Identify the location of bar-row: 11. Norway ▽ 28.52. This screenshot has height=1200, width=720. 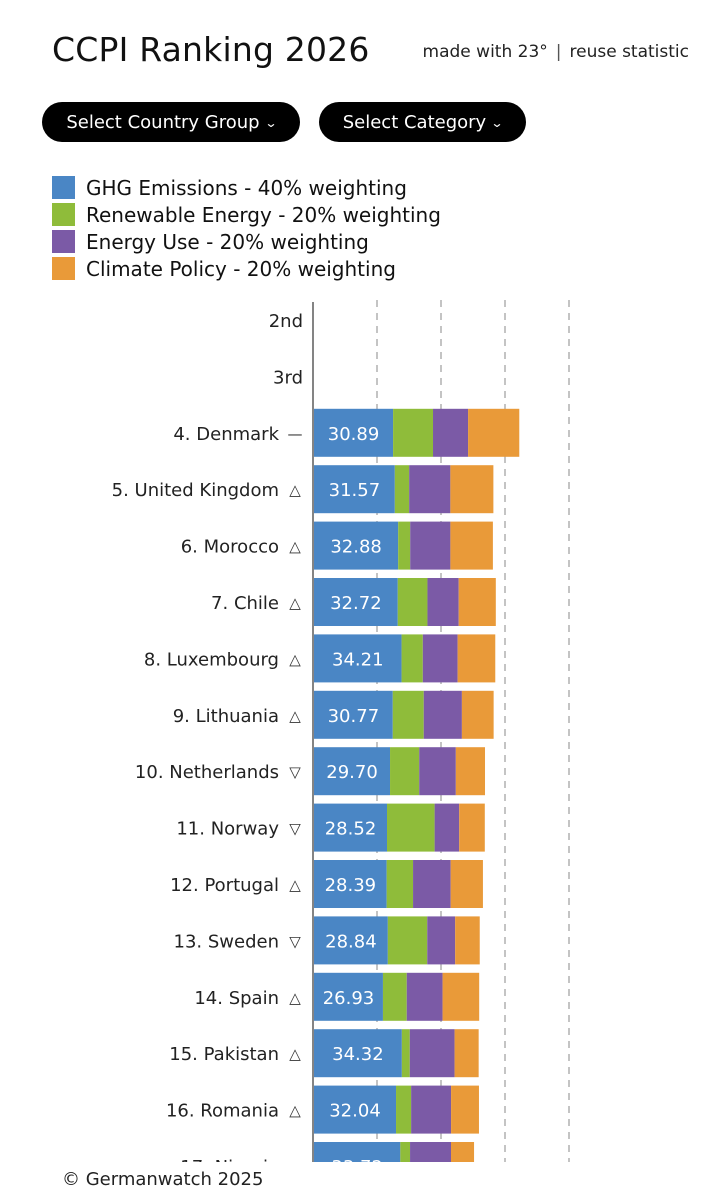
(330, 827).